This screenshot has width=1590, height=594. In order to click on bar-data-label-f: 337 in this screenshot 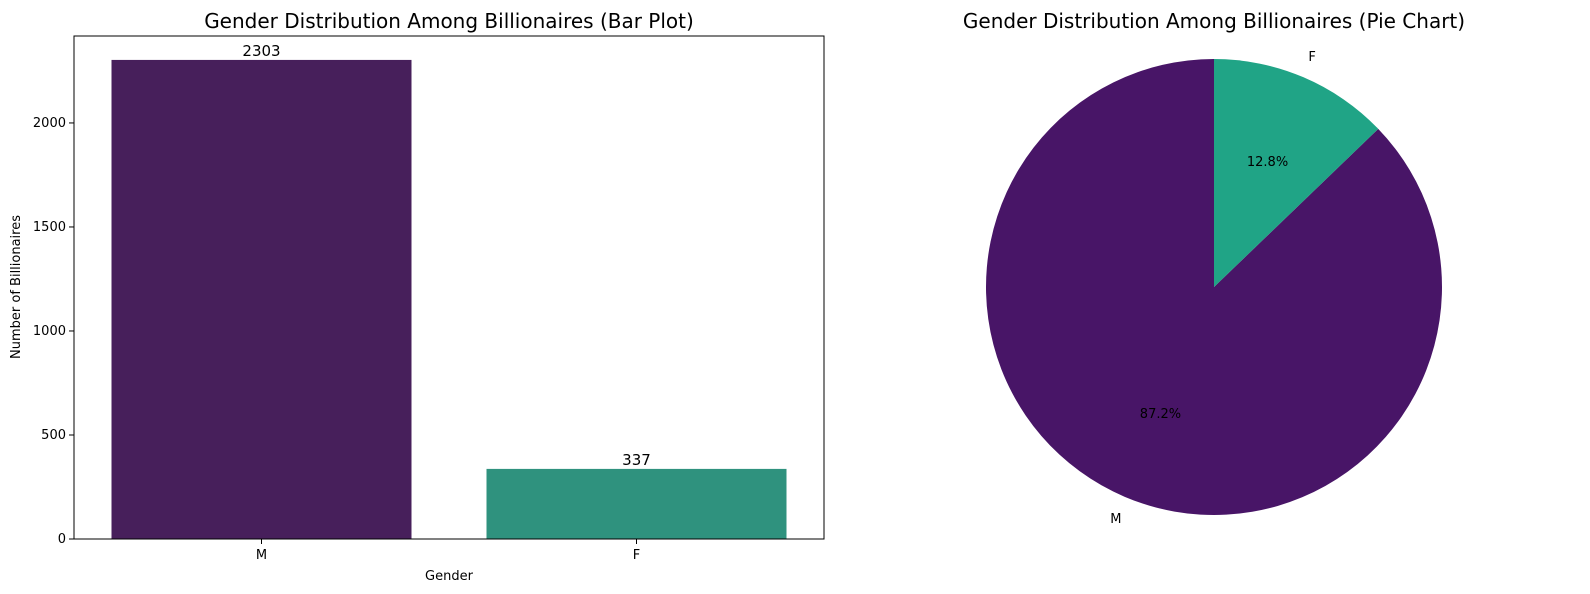, I will do `click(636, 460)`.